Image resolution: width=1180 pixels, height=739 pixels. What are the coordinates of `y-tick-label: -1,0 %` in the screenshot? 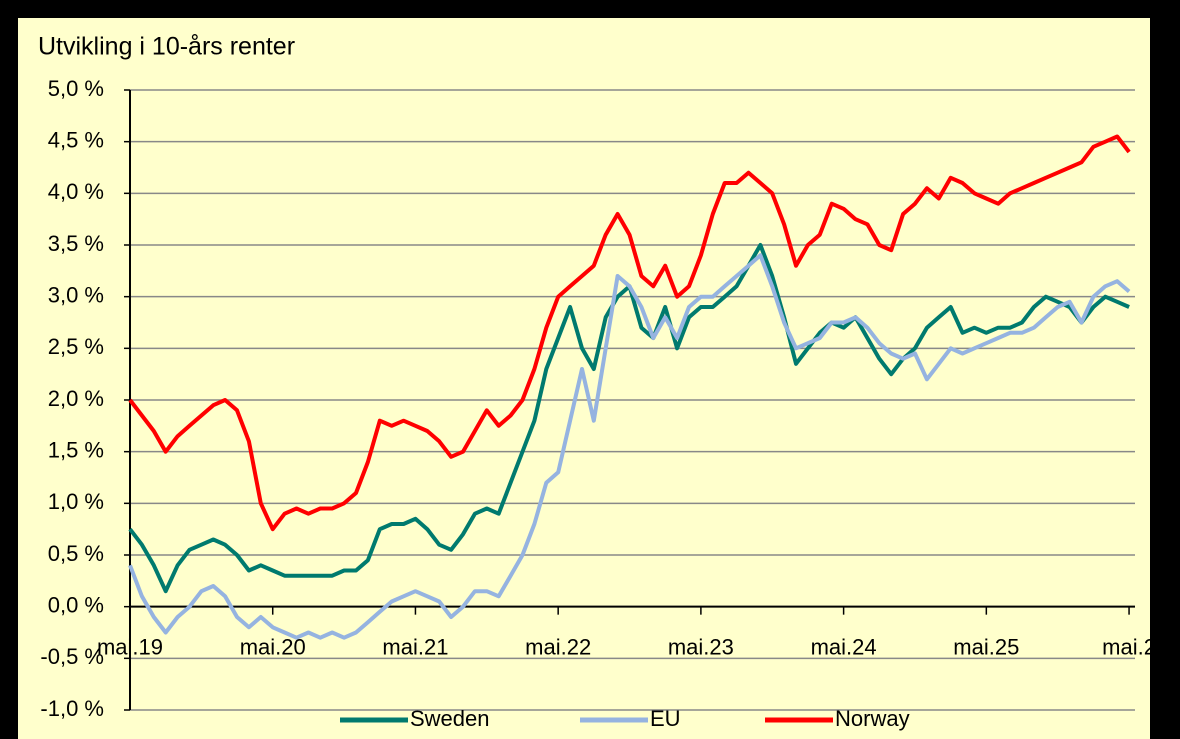 It's located at (72, 708).